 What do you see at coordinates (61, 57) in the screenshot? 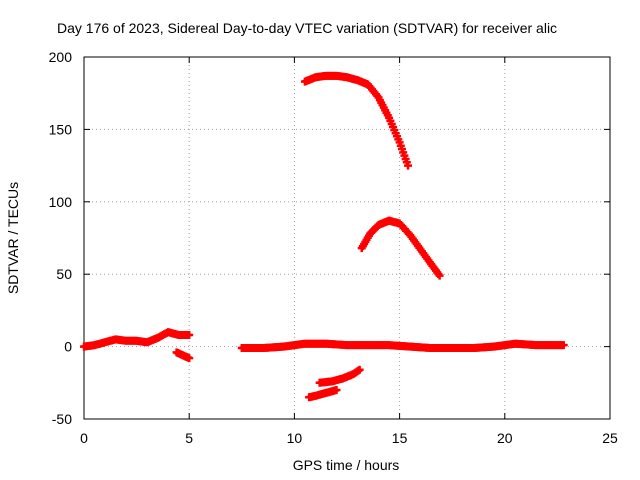
I see `y-tick-label: 200` at bounding box center [61, 57].